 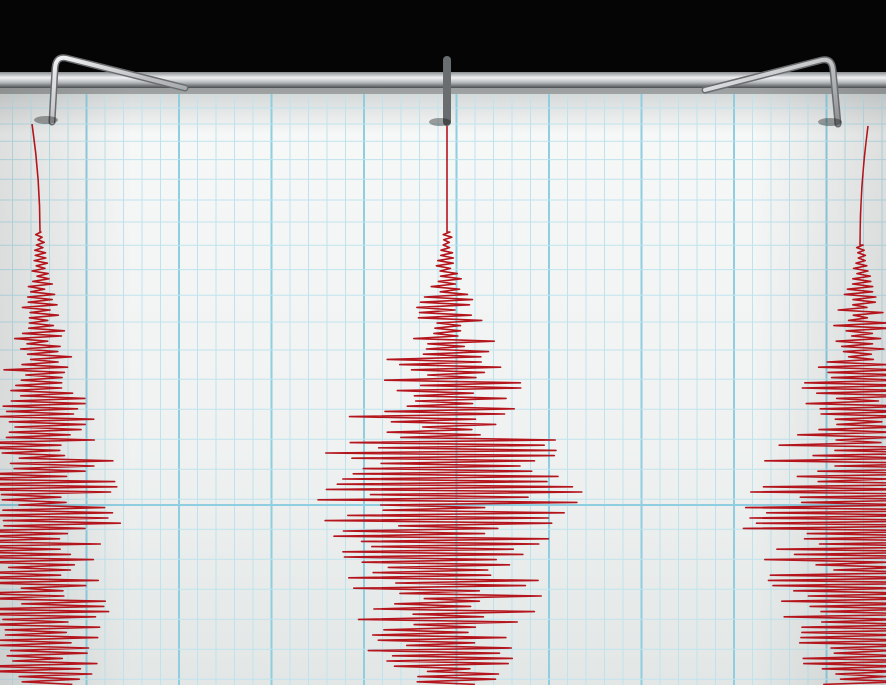 I want to click on left-stylus-shadow, so click(x=46, y=120).